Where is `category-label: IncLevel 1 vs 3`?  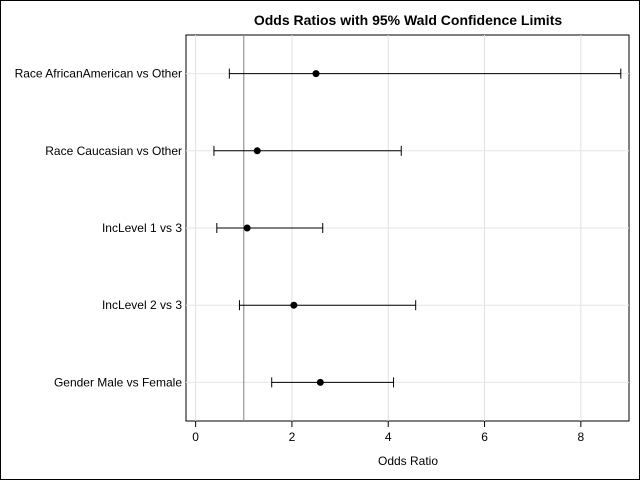 category-label: IncLevel 1 vs 3 is located at coordinates (142, 228).